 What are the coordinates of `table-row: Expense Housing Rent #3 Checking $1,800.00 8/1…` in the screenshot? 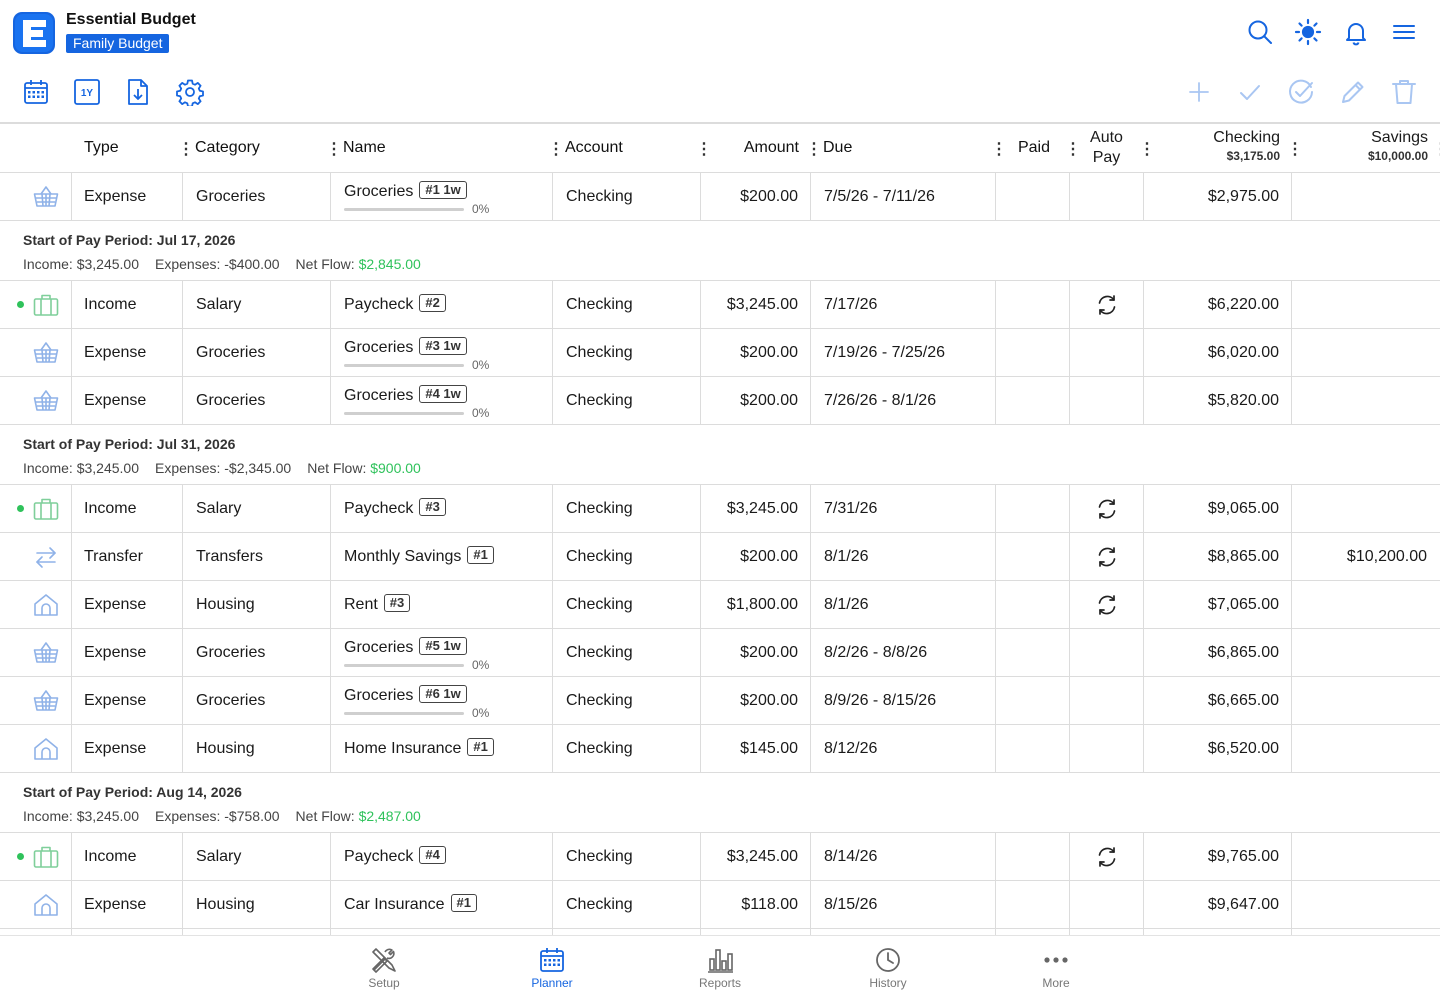 It's located at (720, 605).